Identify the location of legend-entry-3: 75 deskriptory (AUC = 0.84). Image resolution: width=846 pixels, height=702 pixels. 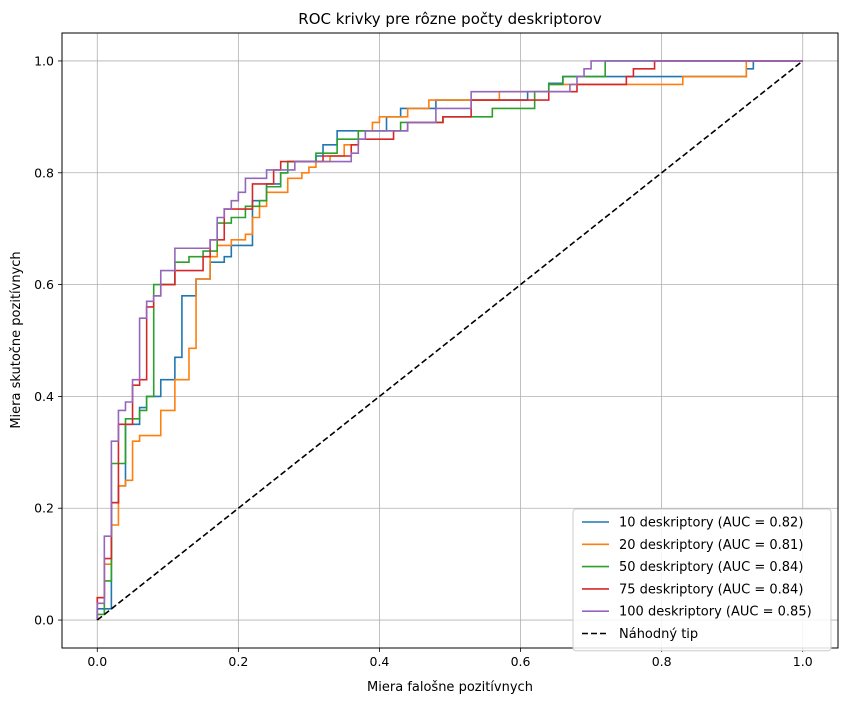
(711, 589).